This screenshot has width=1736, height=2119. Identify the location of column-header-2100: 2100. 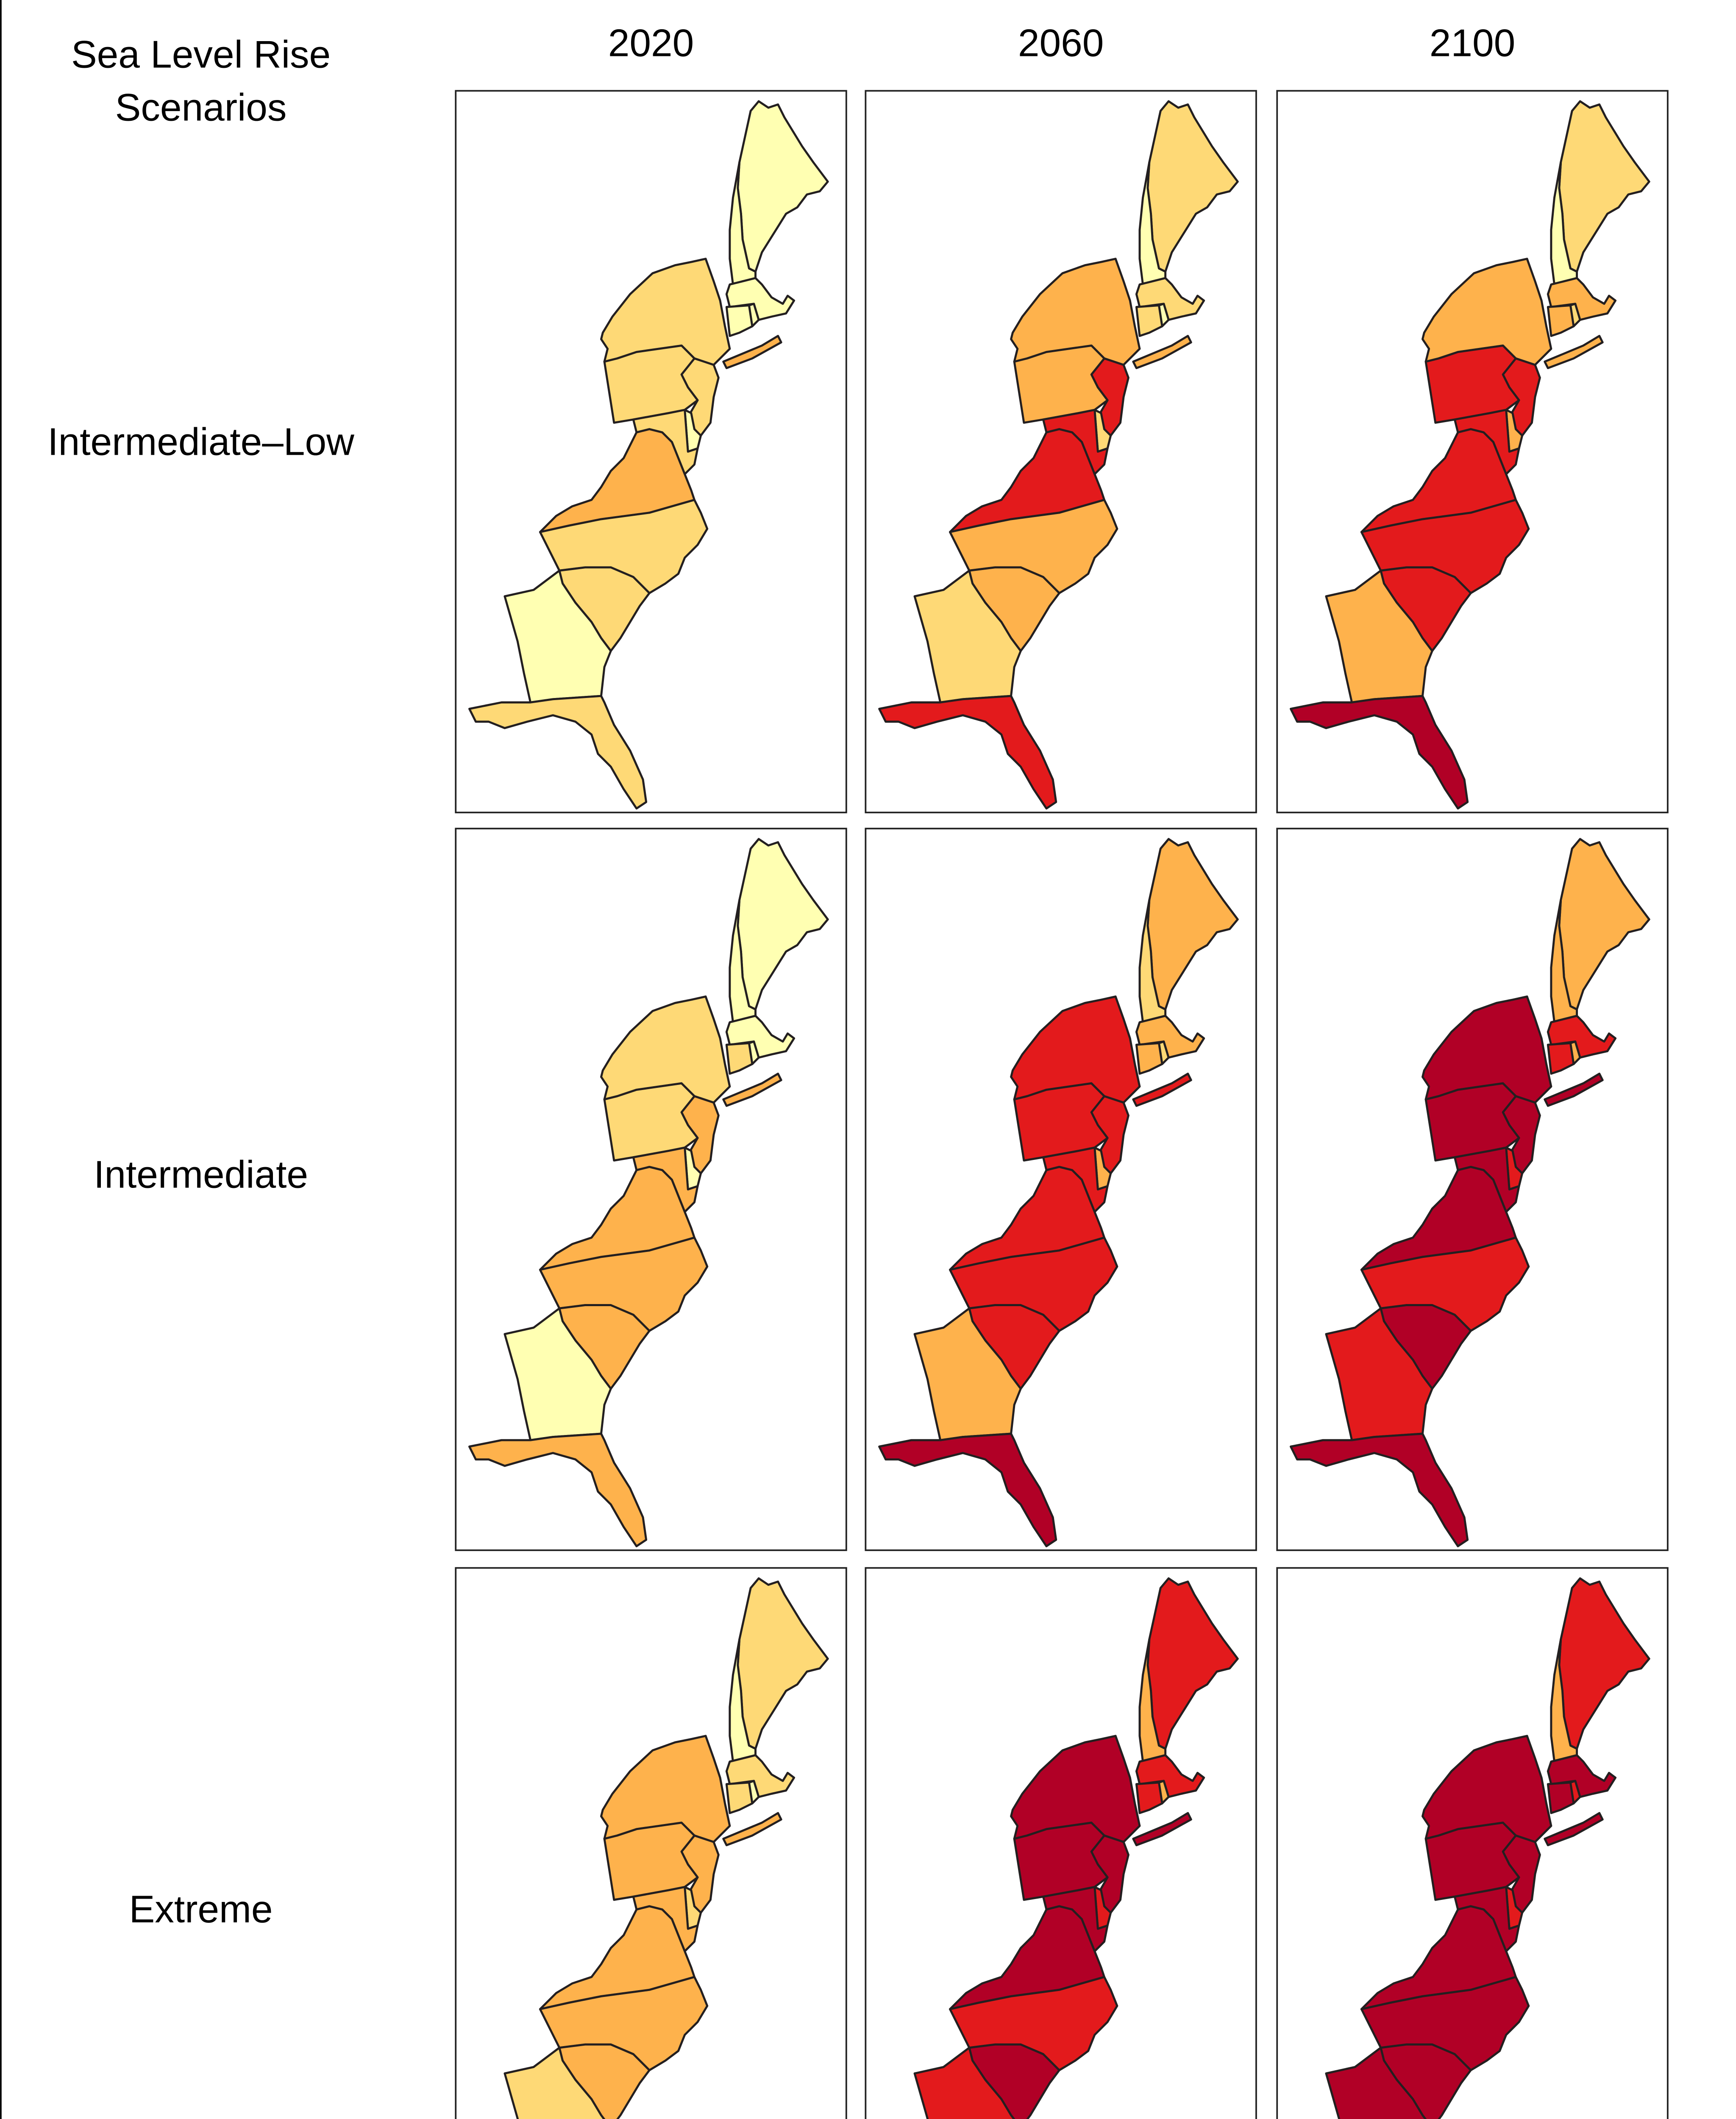
(1472, 44).